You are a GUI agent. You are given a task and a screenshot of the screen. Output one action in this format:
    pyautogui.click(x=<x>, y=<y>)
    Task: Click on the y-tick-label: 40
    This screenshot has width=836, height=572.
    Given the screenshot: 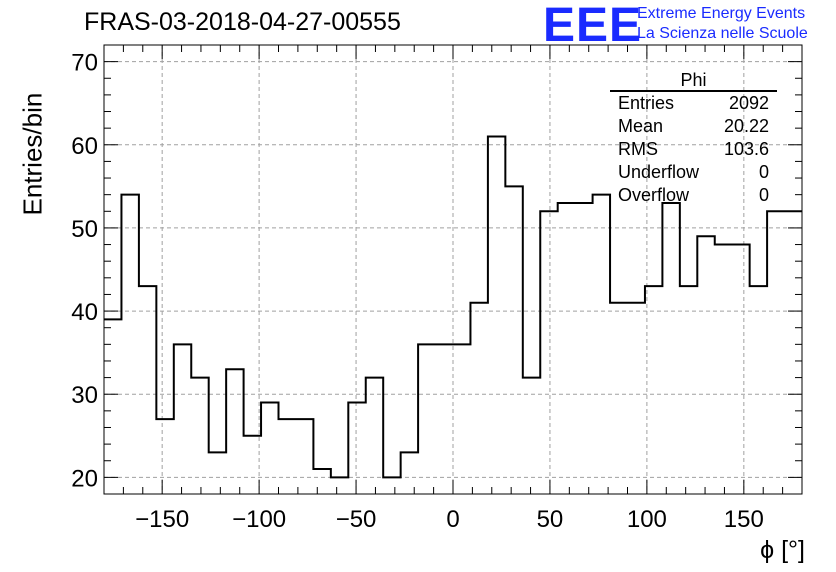 What is the action you would take?
    pyautogui.click(x=84, y=312)
    